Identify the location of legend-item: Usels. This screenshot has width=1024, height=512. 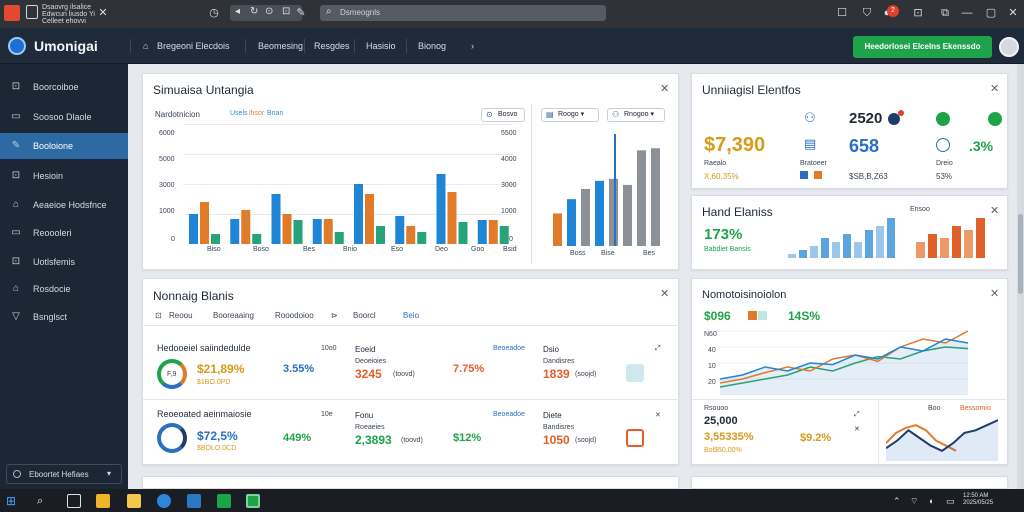
(239, 113).